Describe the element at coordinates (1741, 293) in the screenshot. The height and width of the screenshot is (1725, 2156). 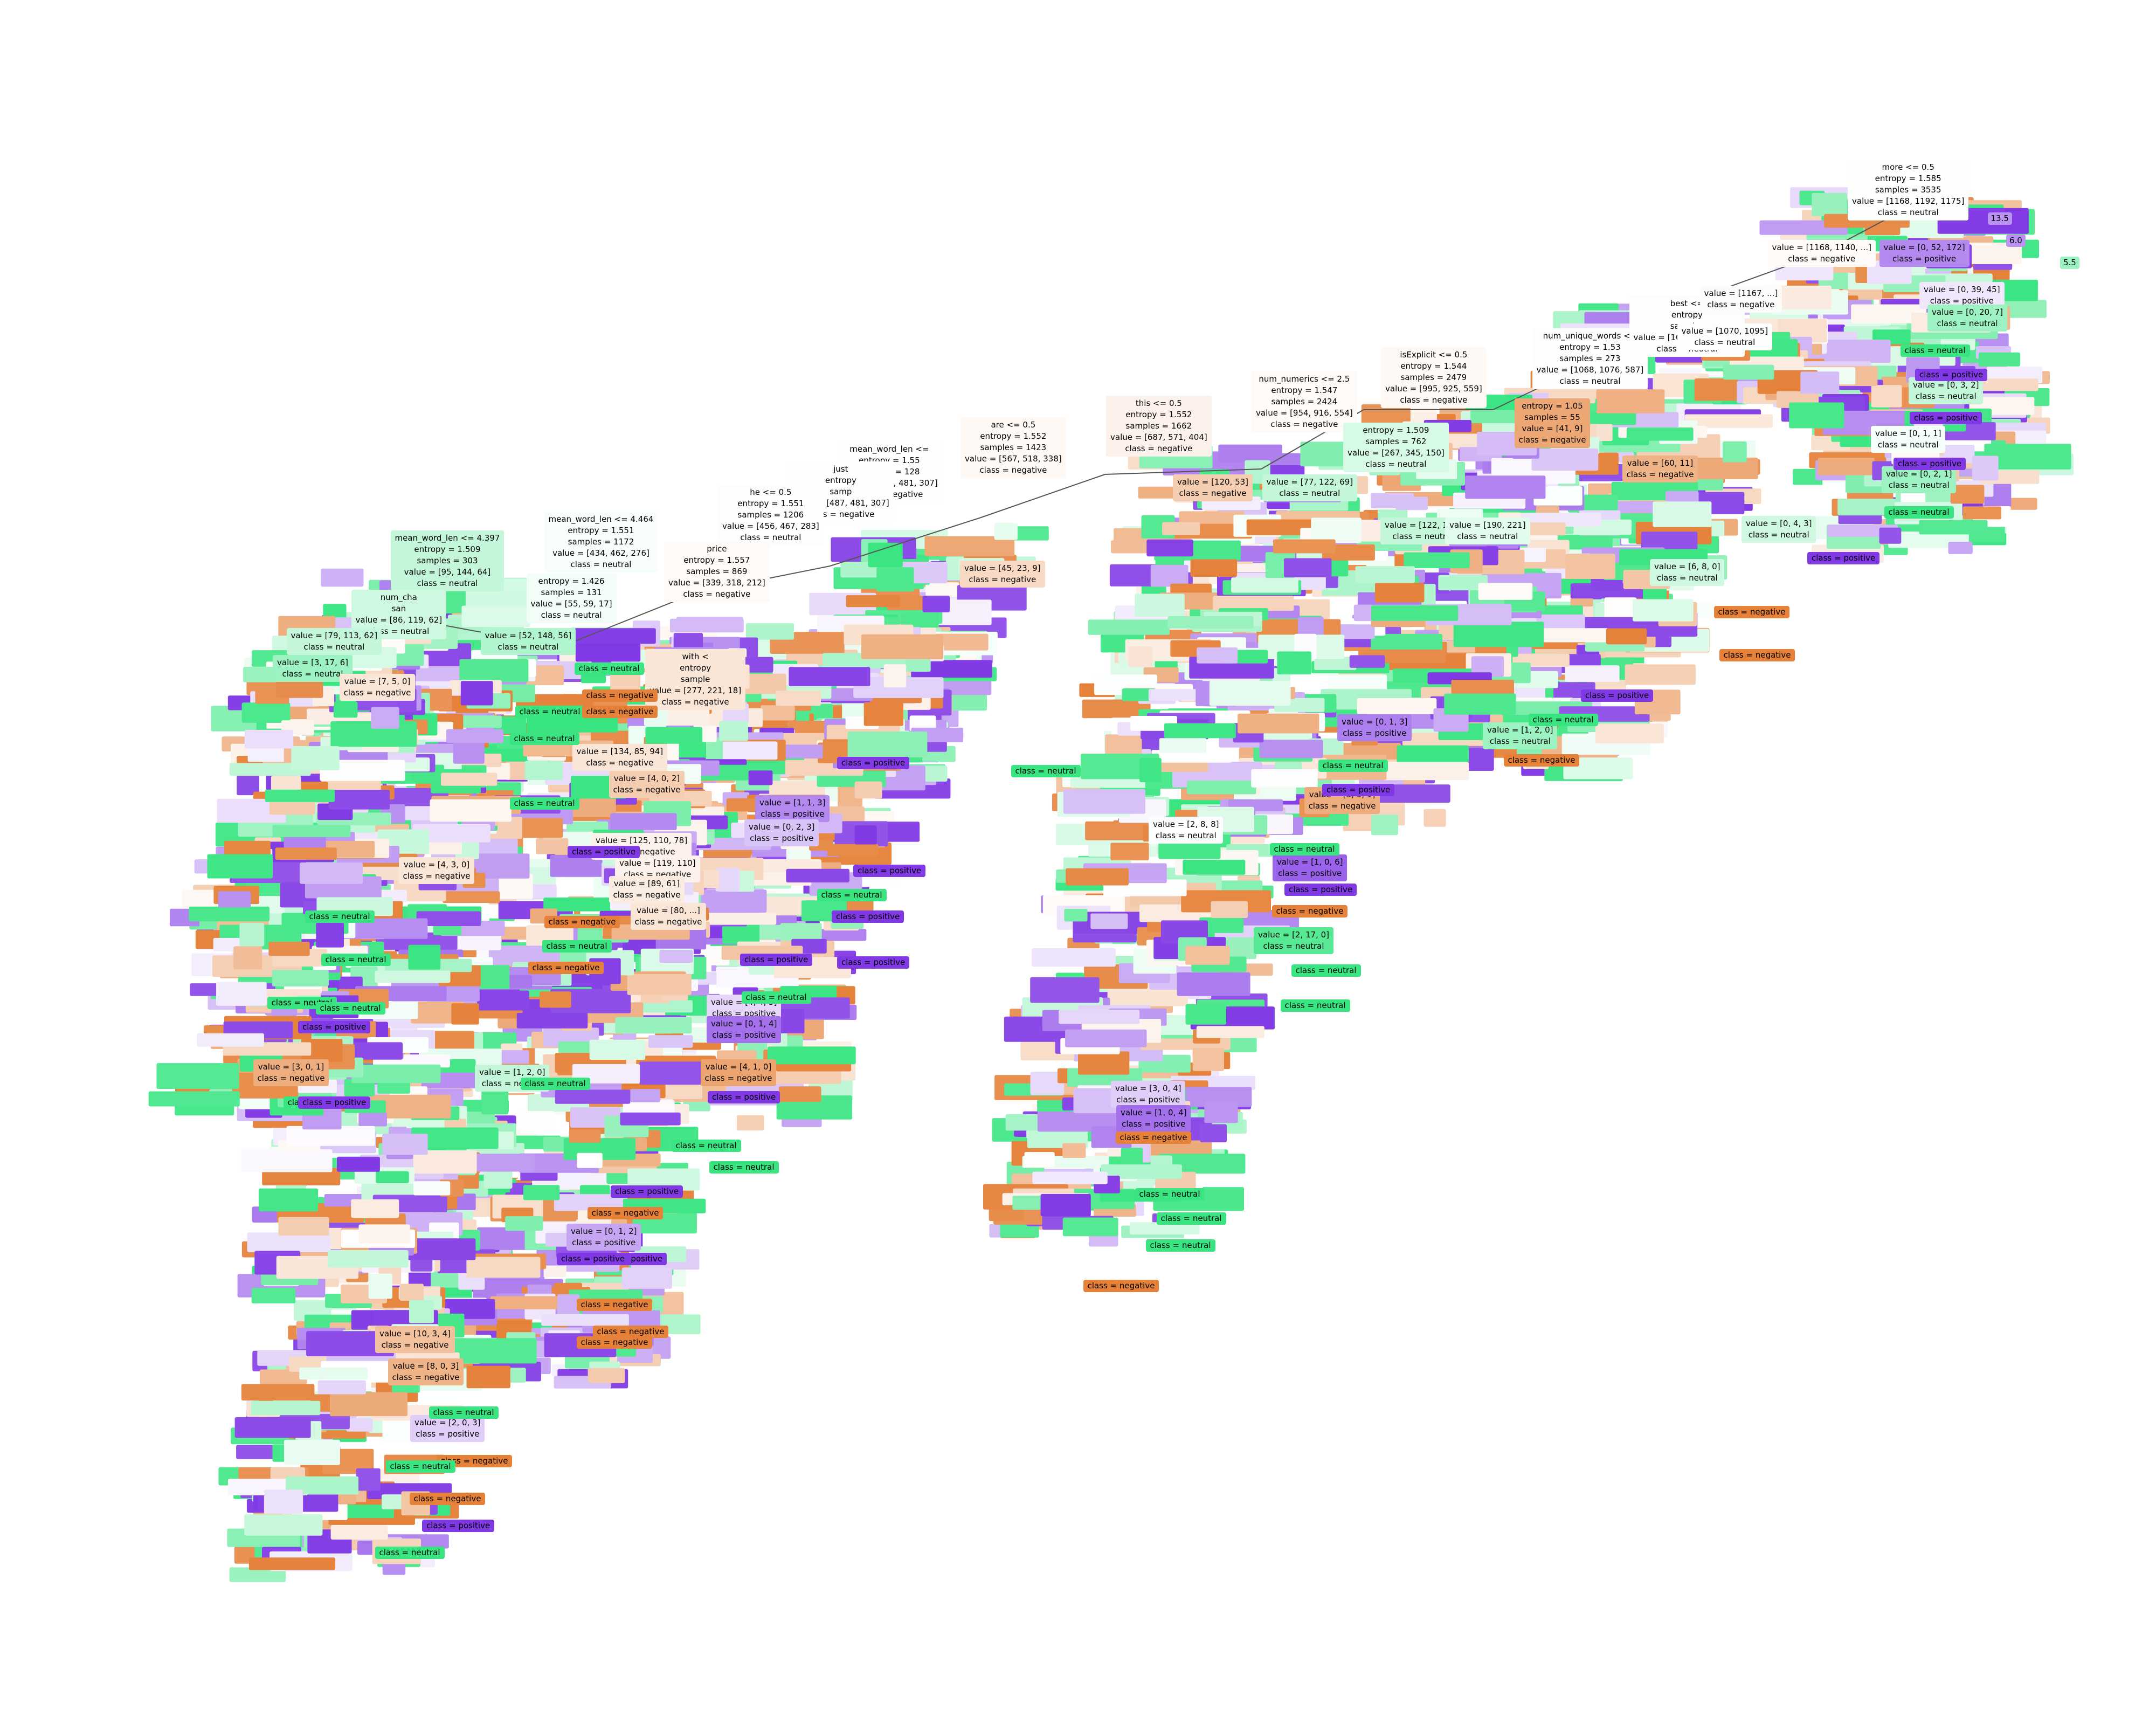
I see `node-text-line: value = [1167, ...]` at that location.